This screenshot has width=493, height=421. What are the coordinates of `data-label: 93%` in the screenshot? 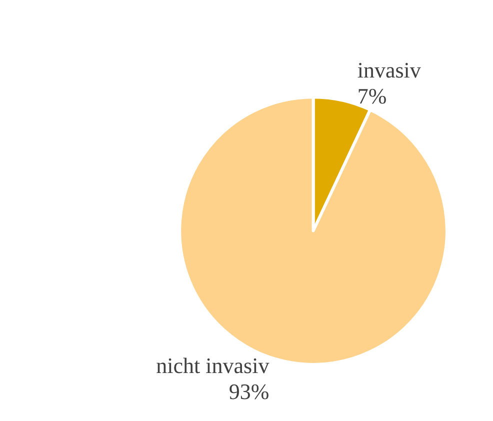 It's located at (249, 391).